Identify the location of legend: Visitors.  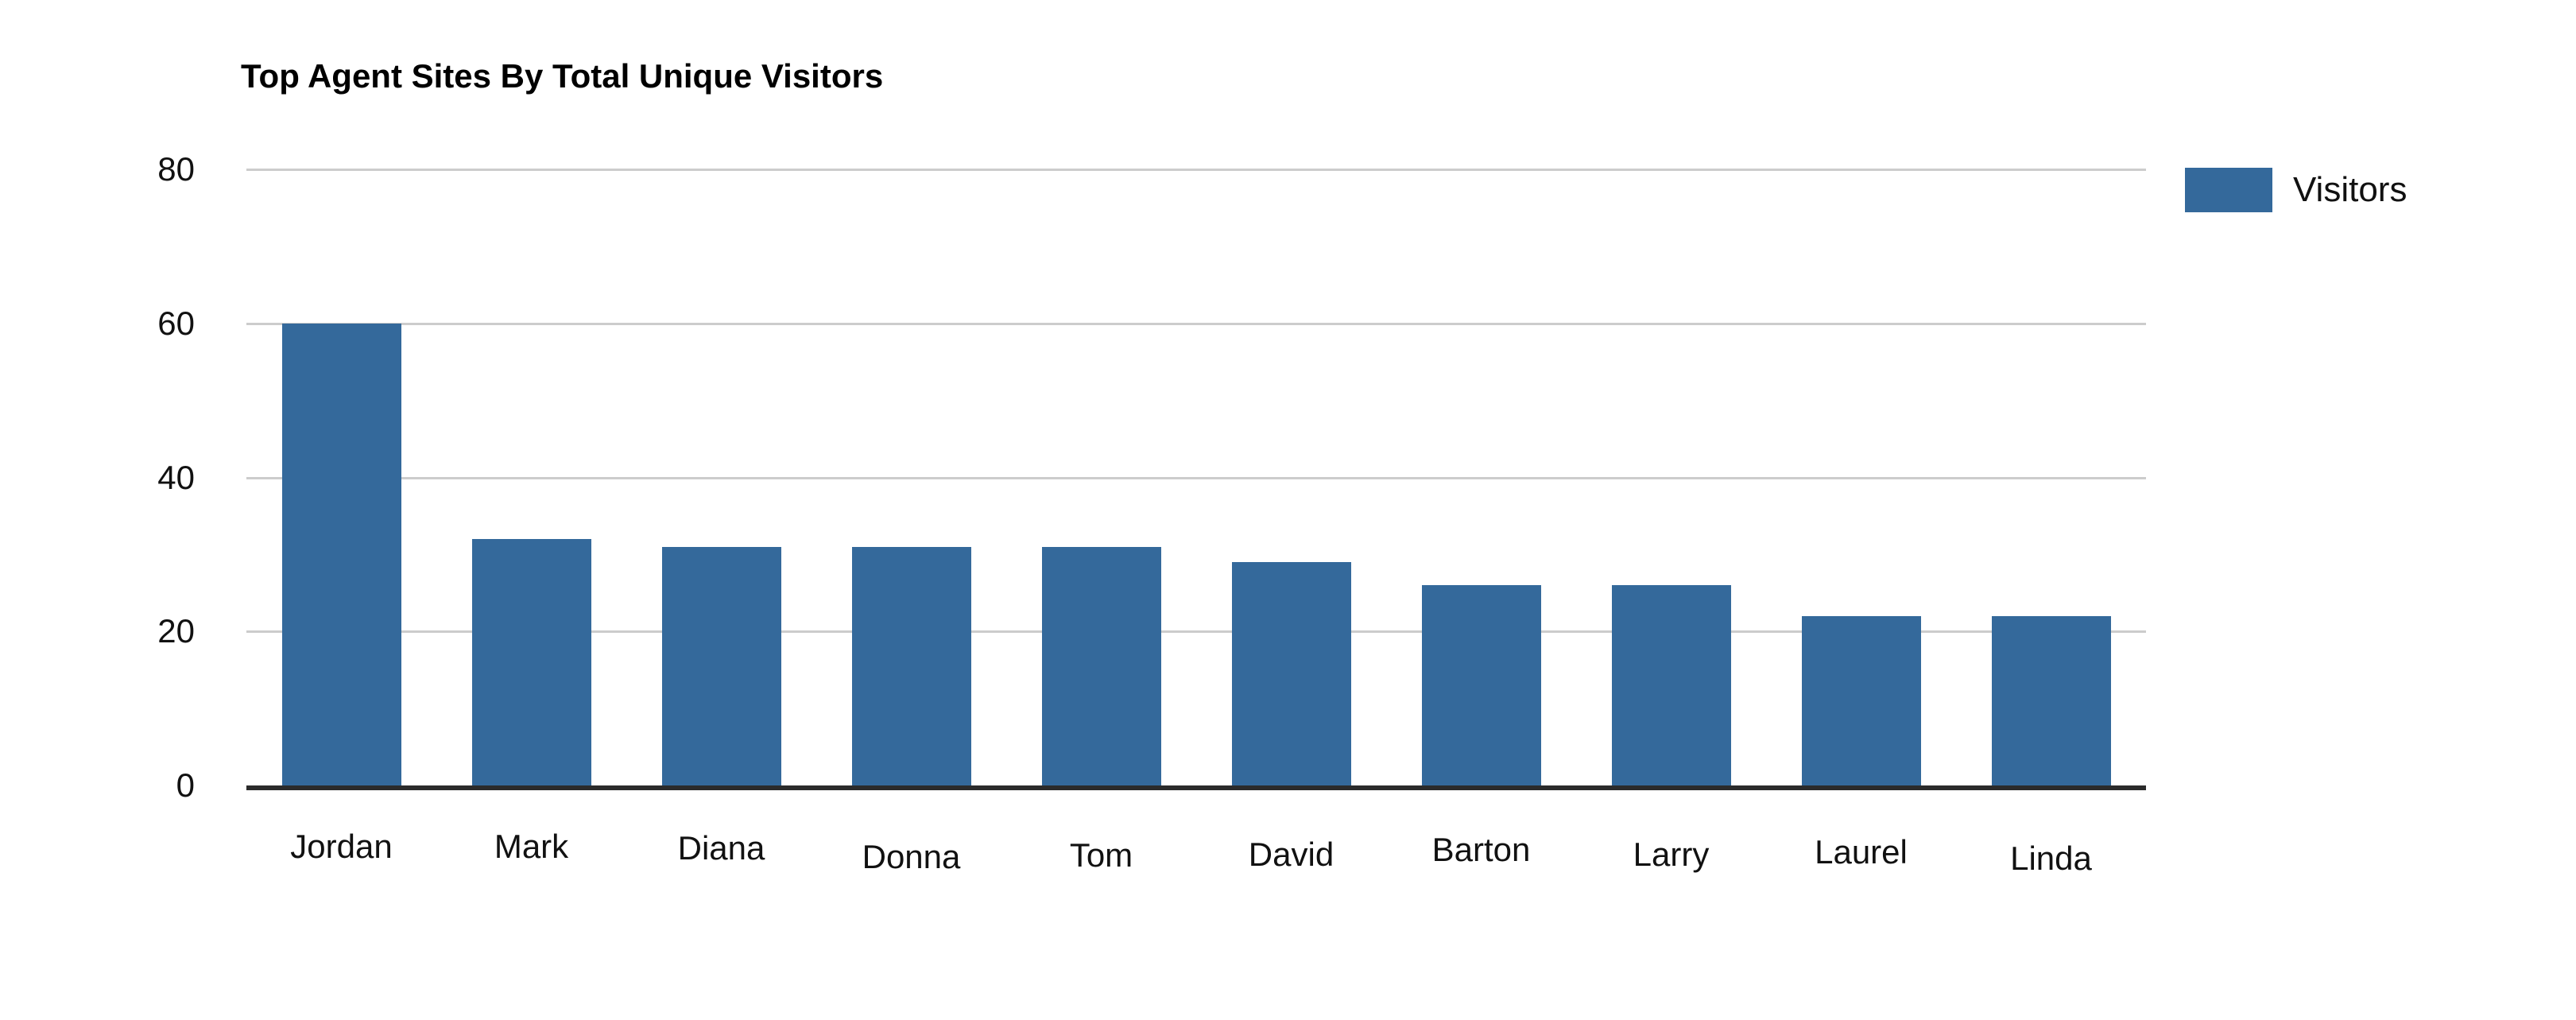
(2296, 190).